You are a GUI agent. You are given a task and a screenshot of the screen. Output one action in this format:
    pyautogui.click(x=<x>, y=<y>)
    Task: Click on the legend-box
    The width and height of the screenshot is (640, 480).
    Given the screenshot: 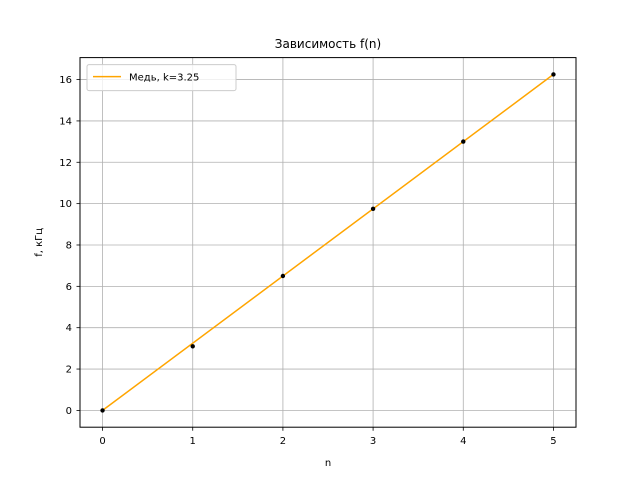 What is the action you would take?
    pyautogui.click(x=161, y=78)
    